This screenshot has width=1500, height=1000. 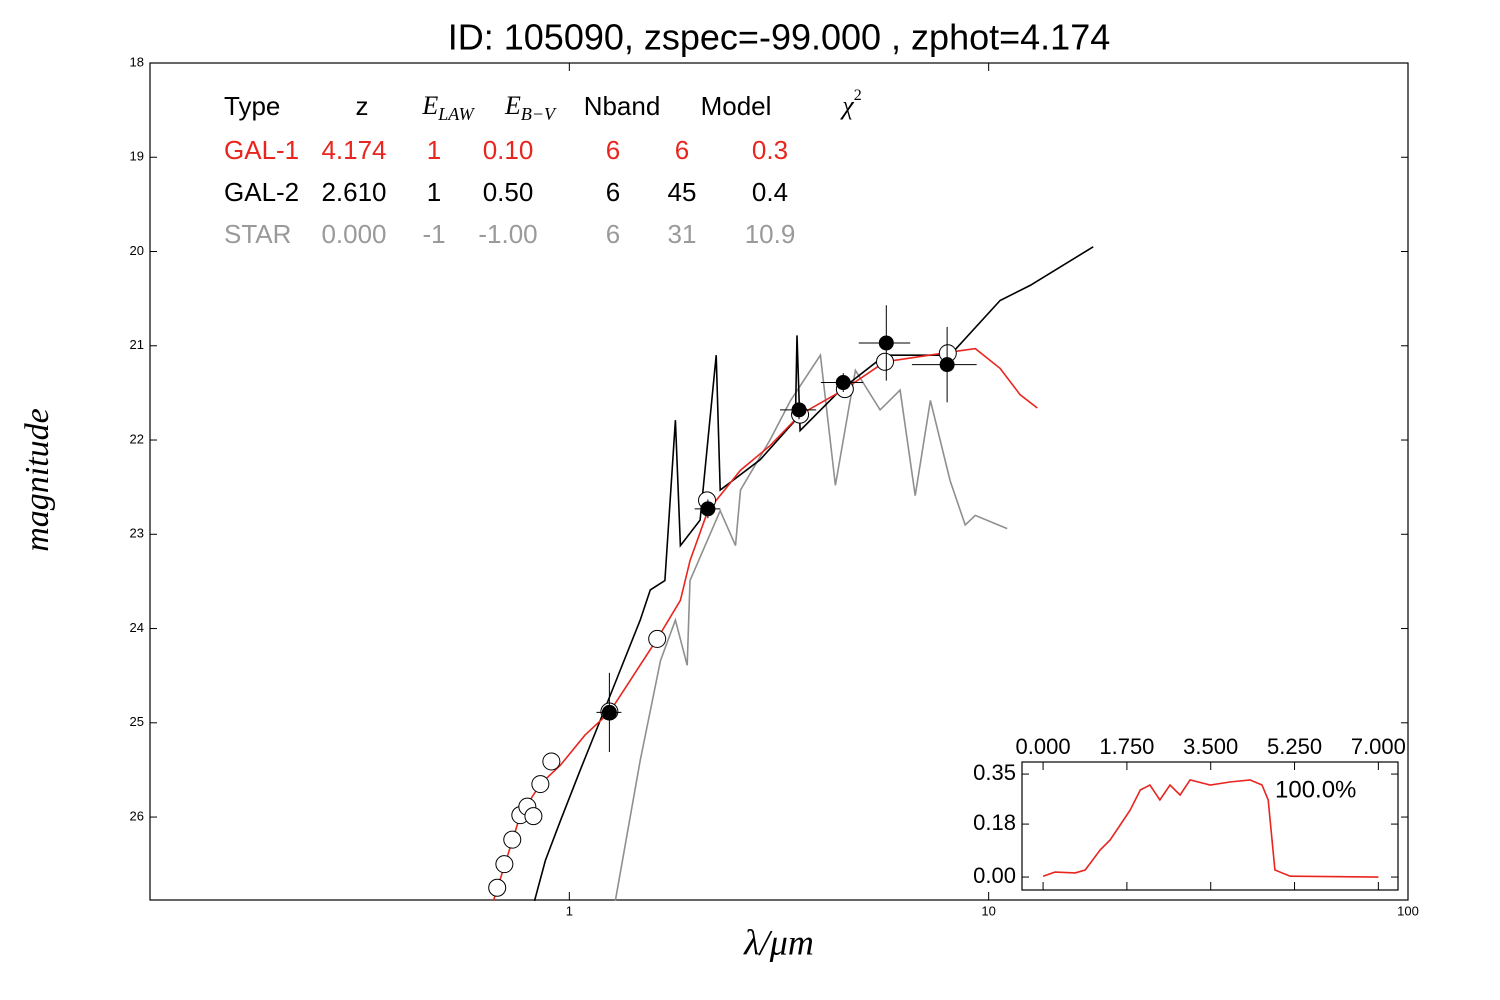 What do you see at coordinates (1294, 746) in the screenshot?
I see `x-tick-label: 5.250` at bounding box center [1294, 746].